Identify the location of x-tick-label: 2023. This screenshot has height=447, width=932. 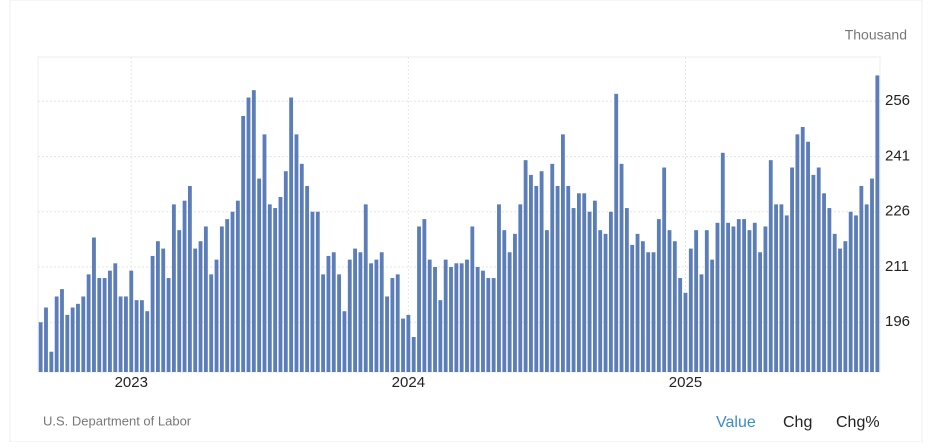
(131, 382).